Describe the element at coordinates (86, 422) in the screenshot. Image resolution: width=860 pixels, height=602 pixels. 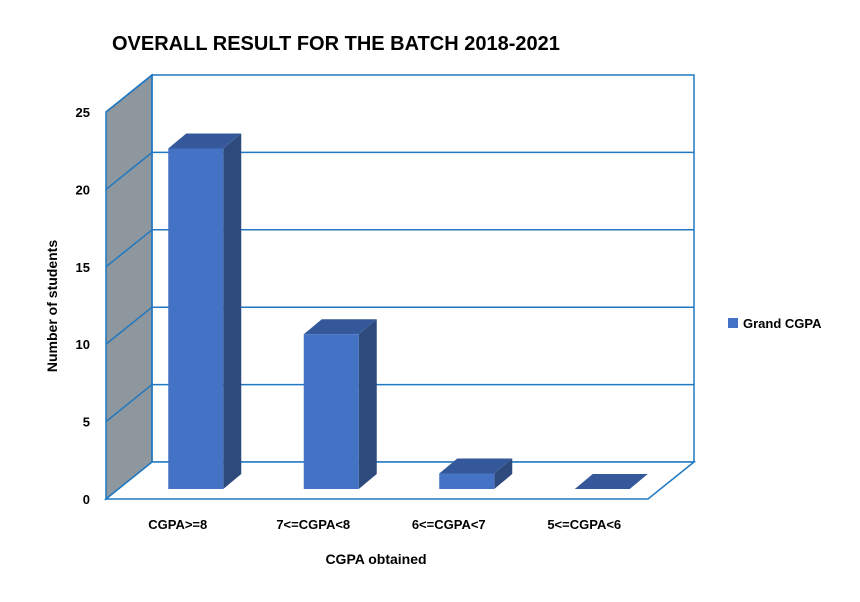
I see `y-tick-label: 5` at that location.